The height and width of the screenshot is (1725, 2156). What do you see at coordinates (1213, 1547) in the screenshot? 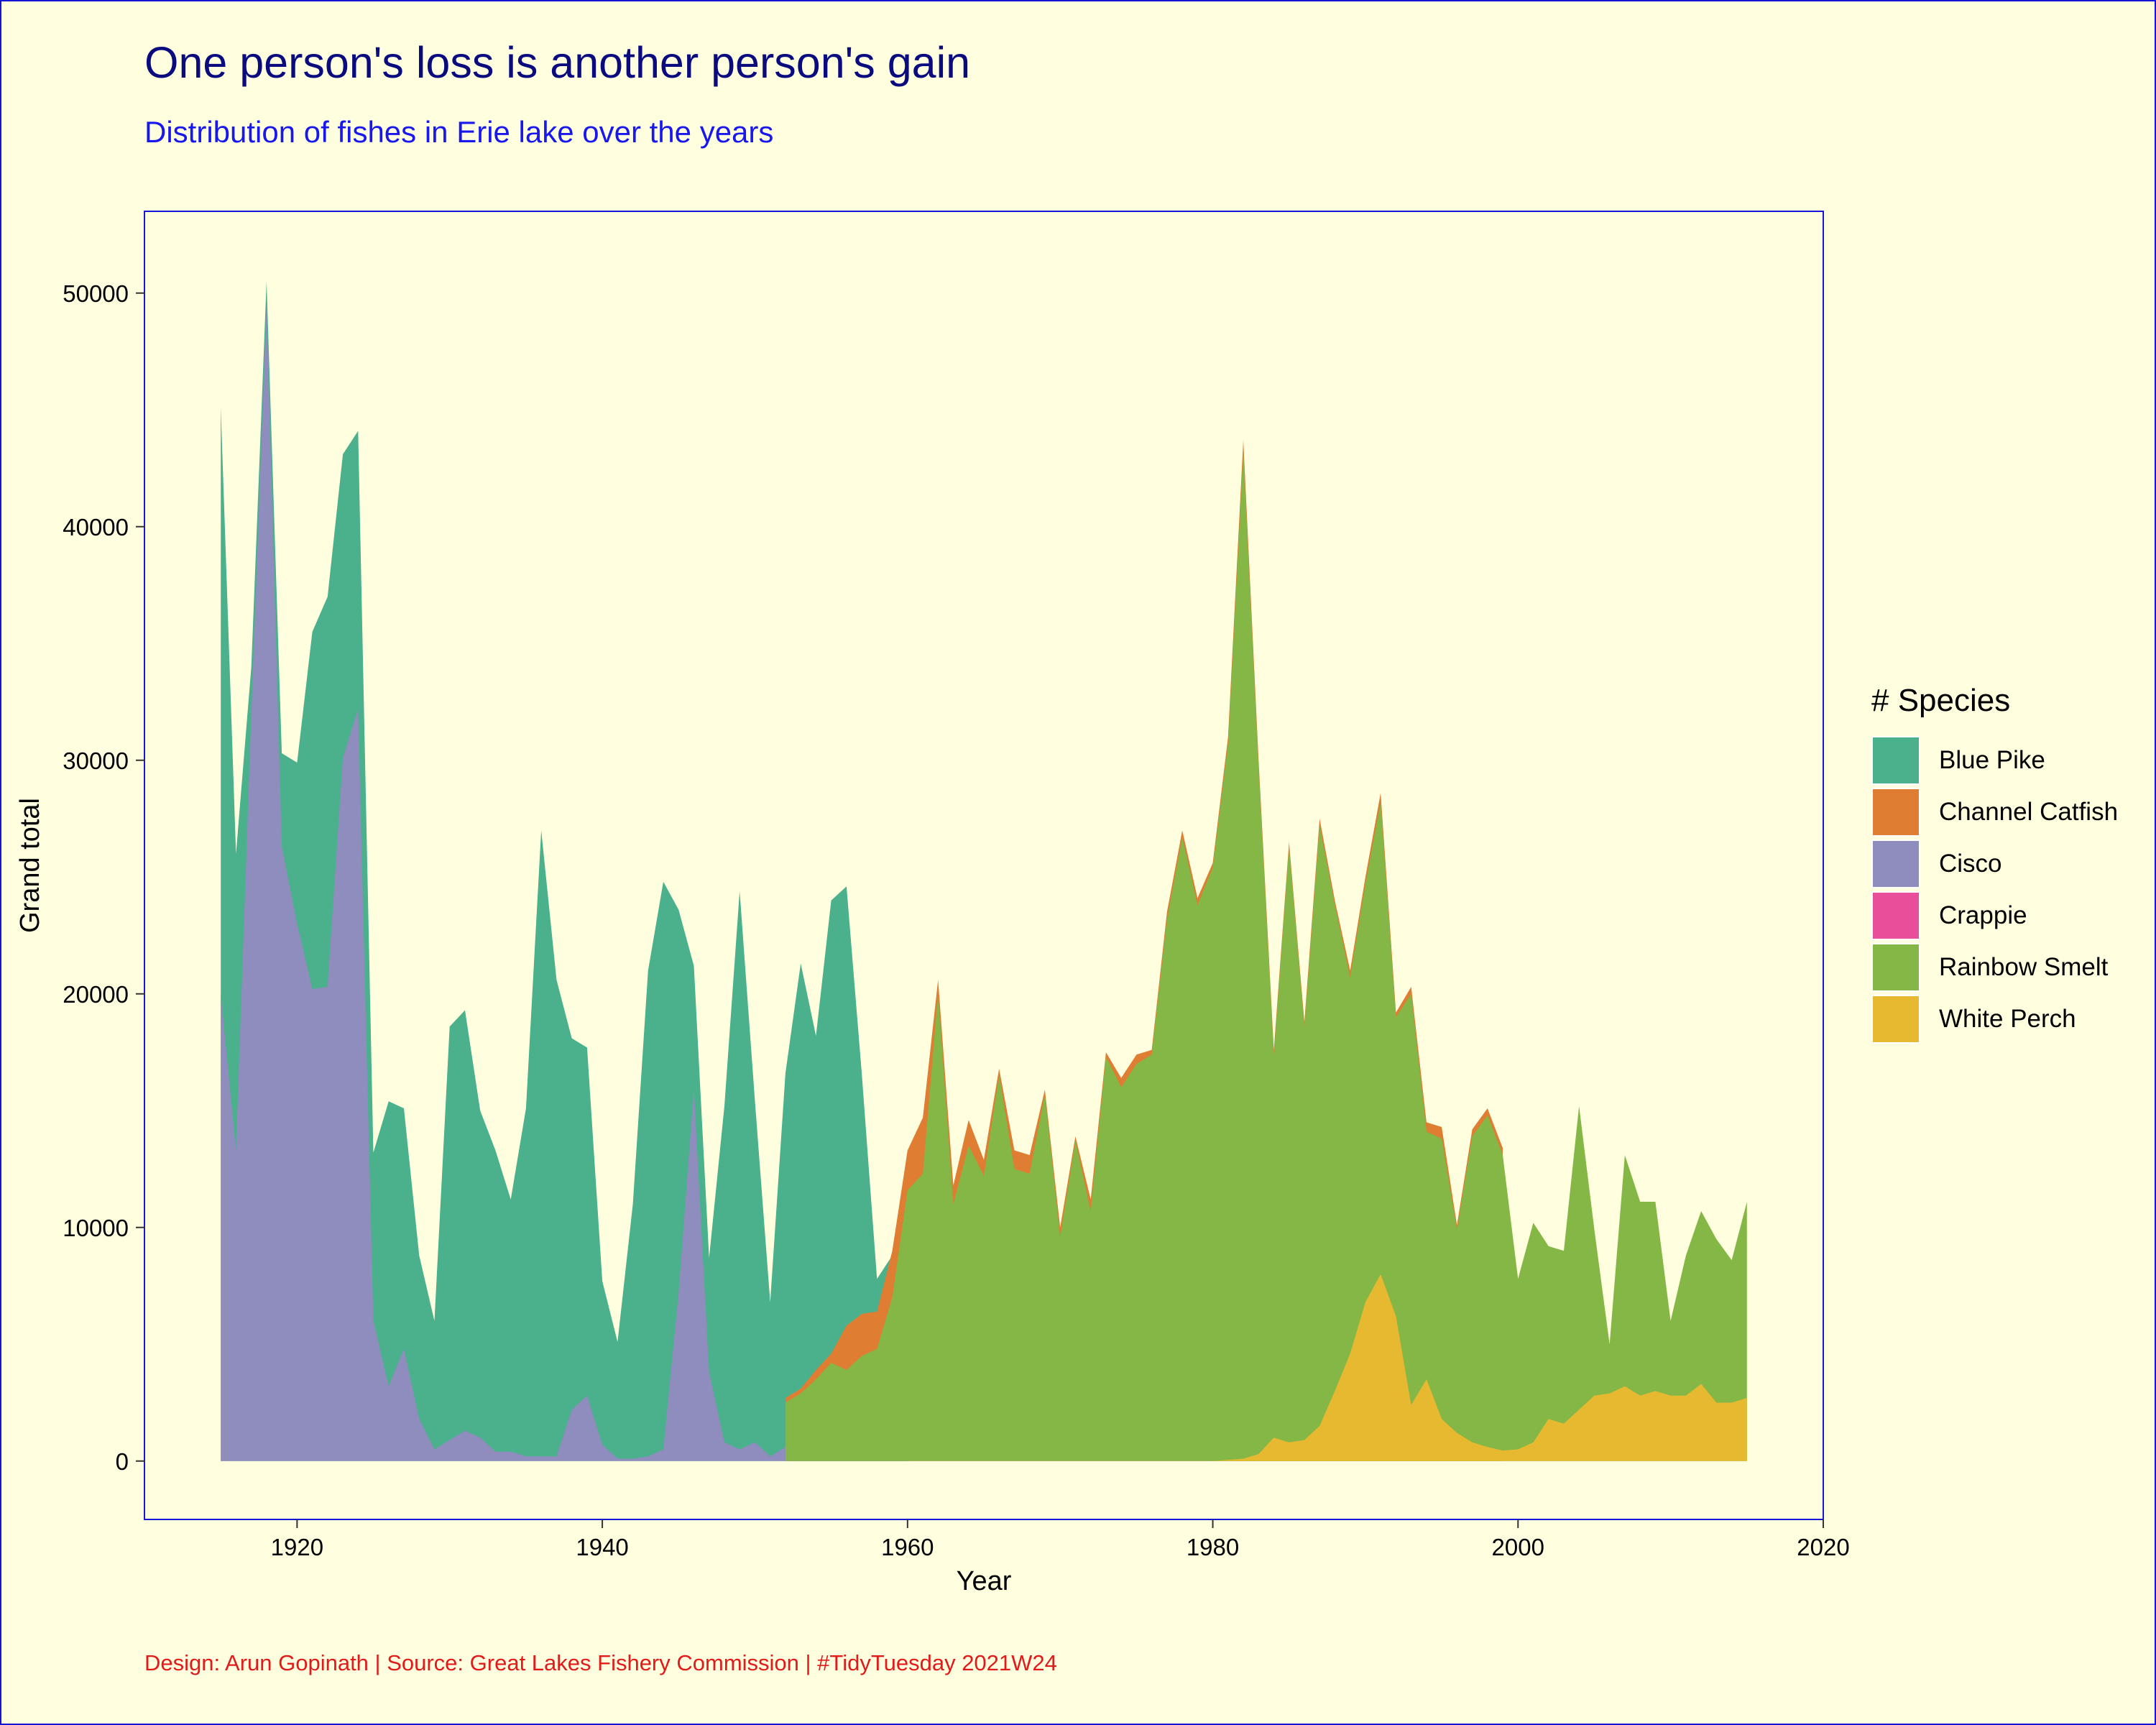
I see `x-tick-label: 1980` at bounding box center [1213, 1547].